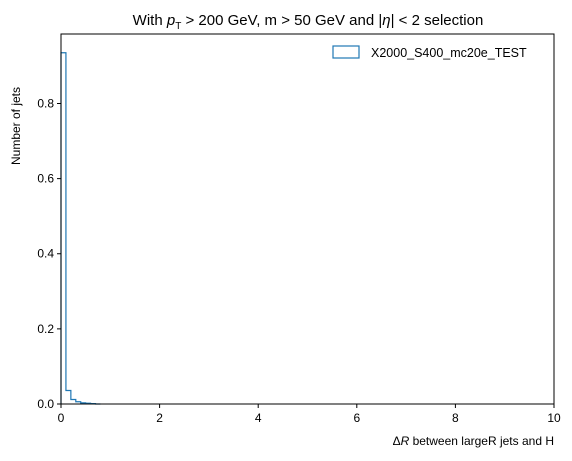 This screenshot has width=572, height=461. What do you see at coordinates (45, 179) in the screenshot?
I see `y-tick-label: 0.6` at bounding box center [45, 179].